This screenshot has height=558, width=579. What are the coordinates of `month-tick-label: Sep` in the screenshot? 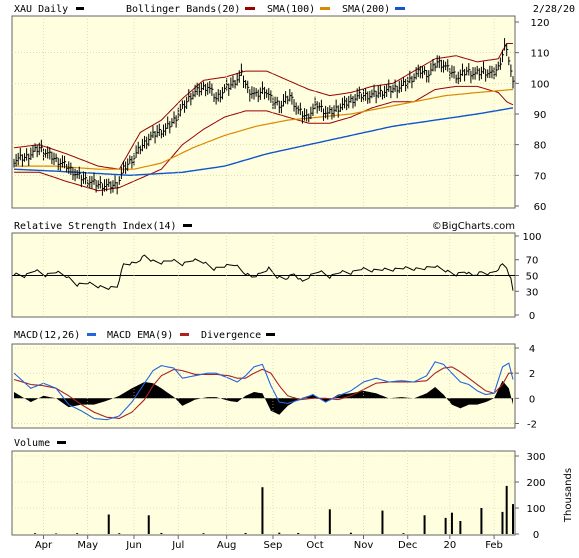 It's located at (273, 545).